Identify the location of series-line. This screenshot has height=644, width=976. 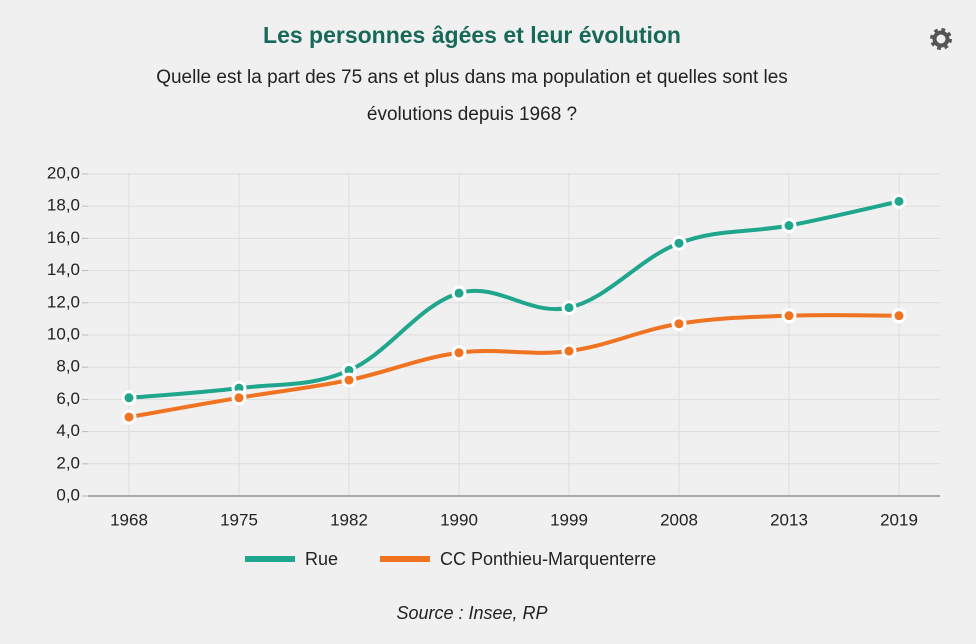
(514, 366).